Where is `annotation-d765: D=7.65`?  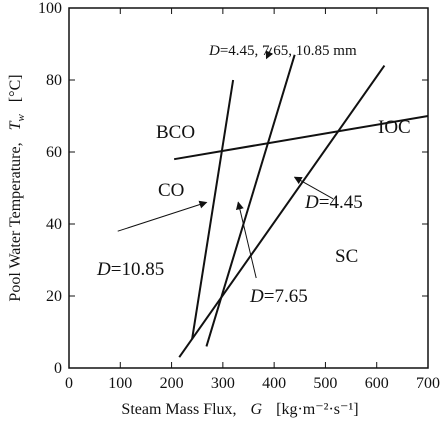 annotation-d765: D=7.65 is located at coordinates (278, 296).